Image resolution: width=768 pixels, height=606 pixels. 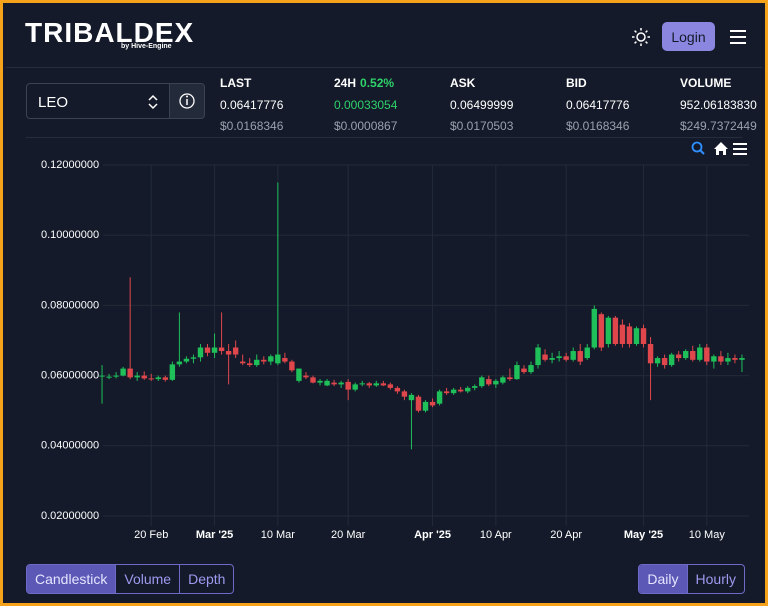 What do you see at coordinates (740, 149) in the screenshot?
I see `chart-menu-icon` at bounding box center [740, 149].